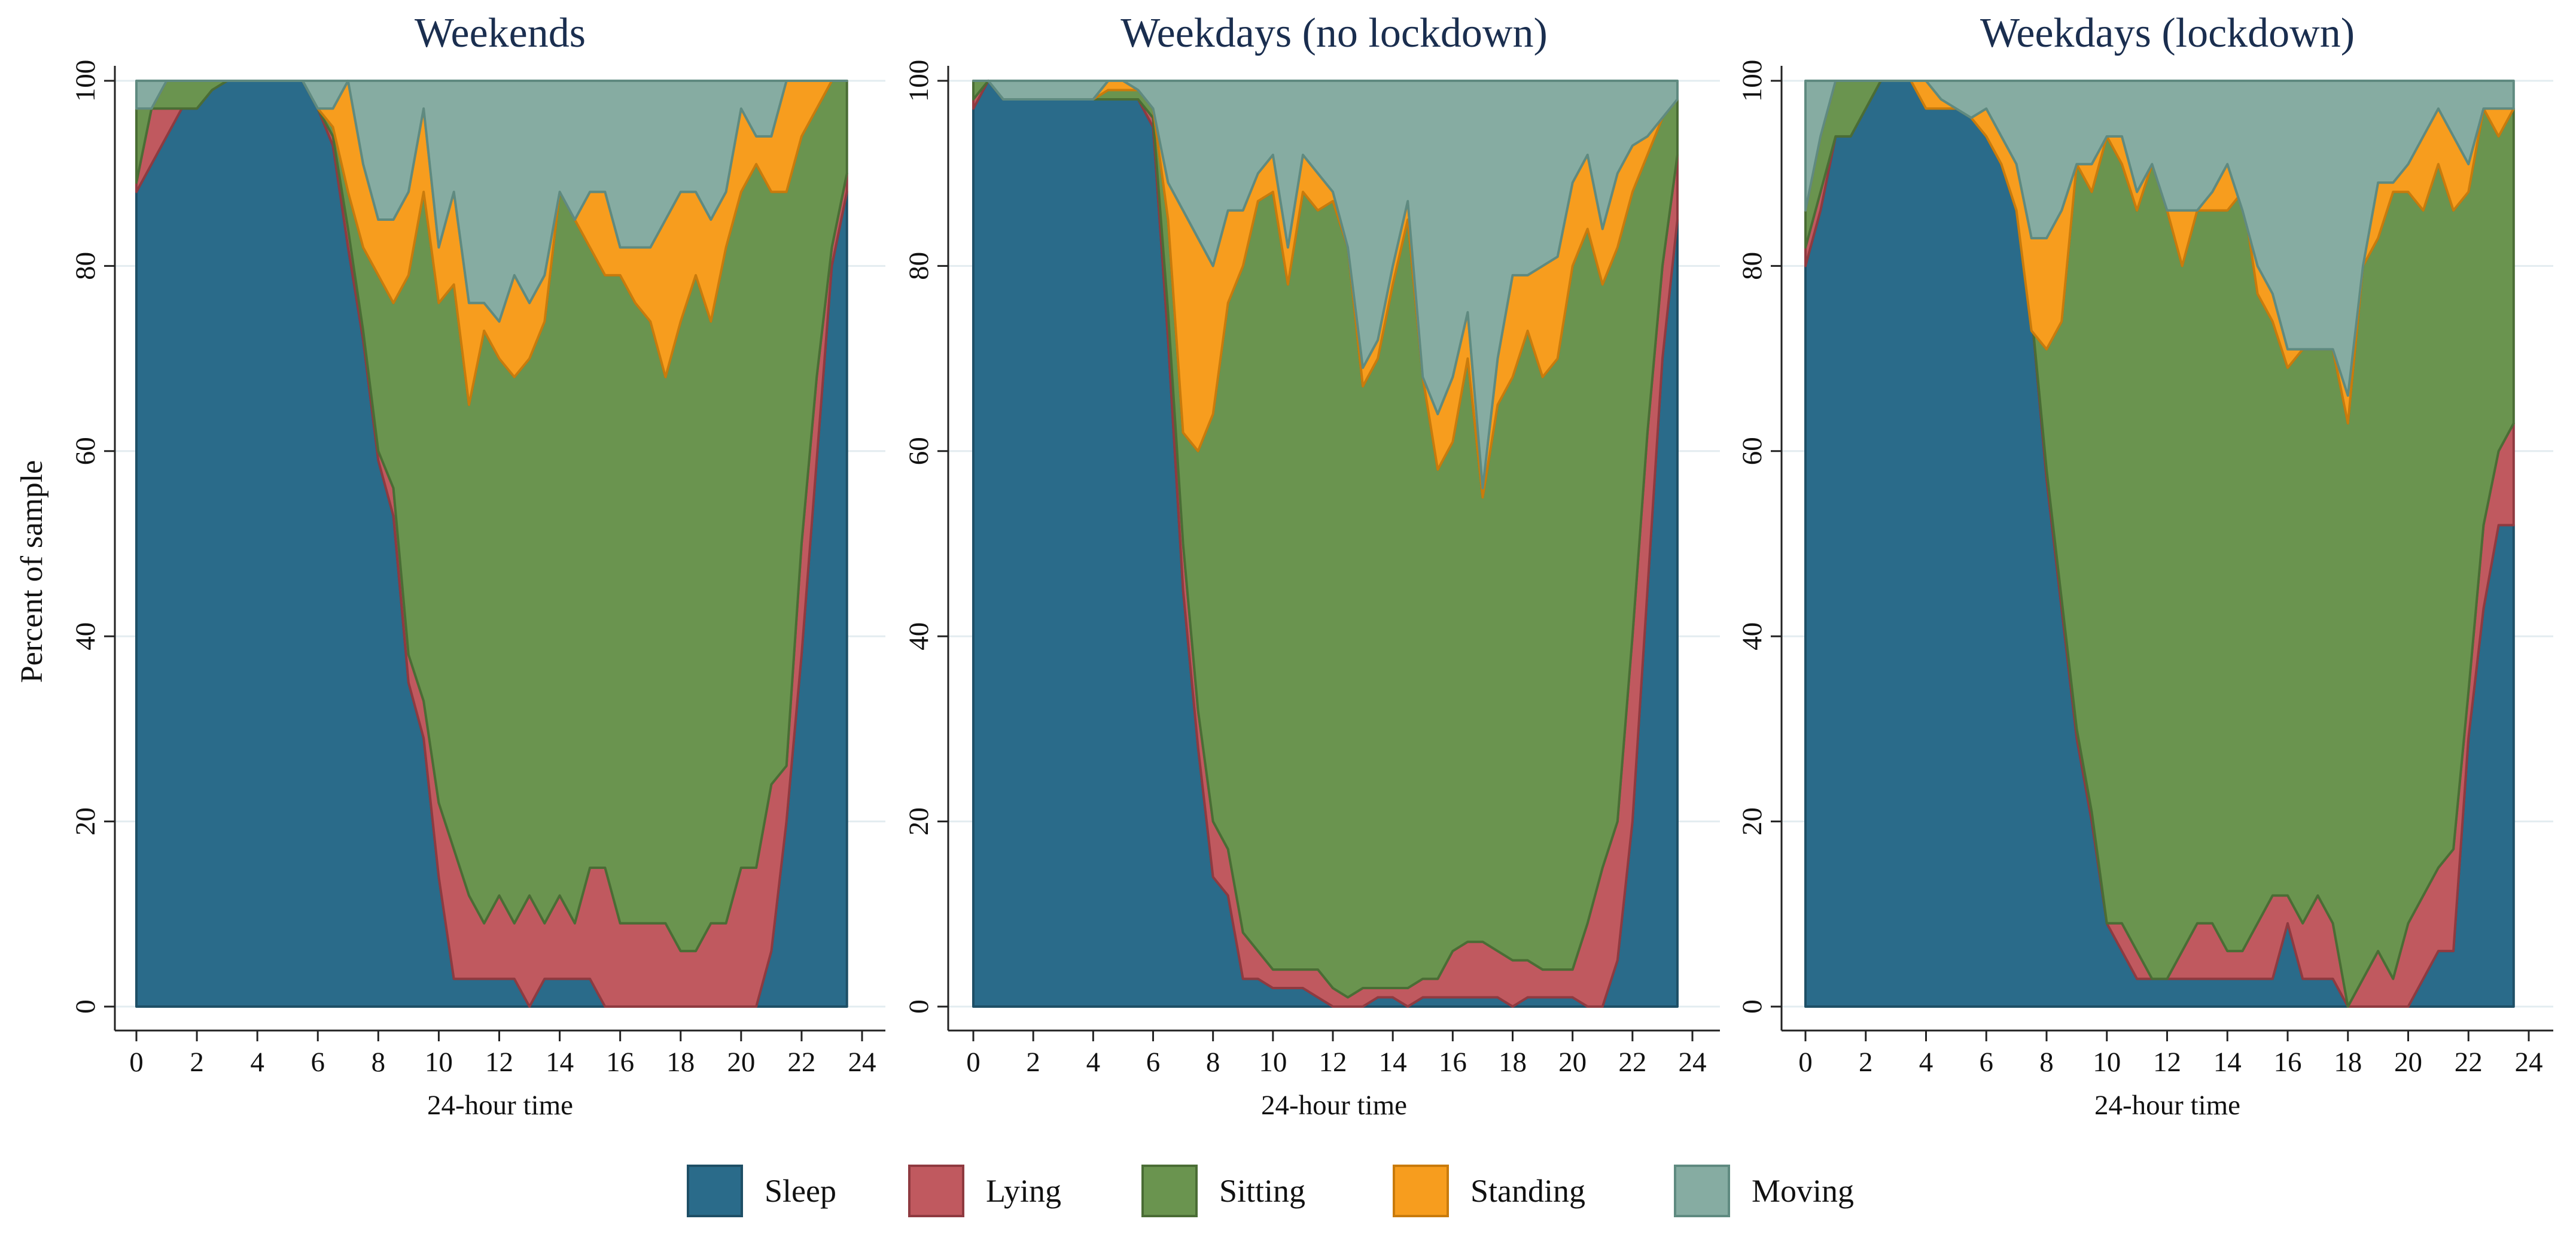 The image size is (2576, 1237). Describe the element at coordinates (715, 1191) in the screenshot. I see `legend-swatch-sleep` at that location.